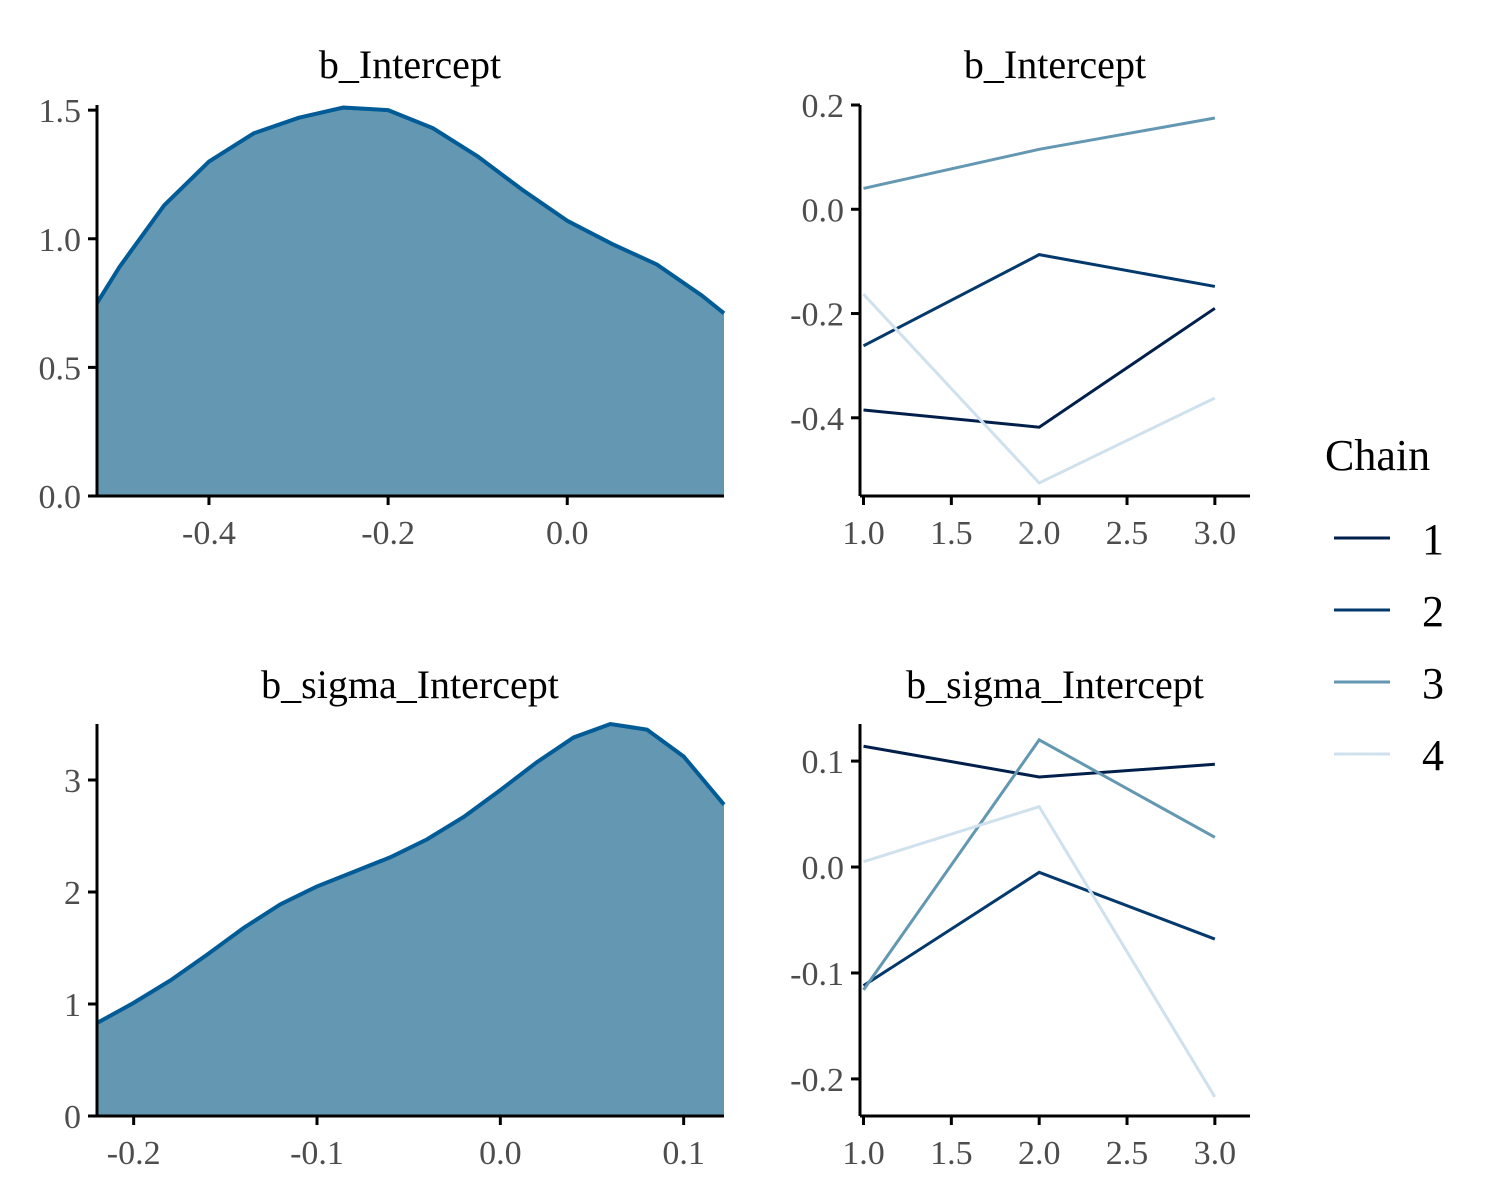  I want to click on x-tick-label: -0.4, so click(209, 533).